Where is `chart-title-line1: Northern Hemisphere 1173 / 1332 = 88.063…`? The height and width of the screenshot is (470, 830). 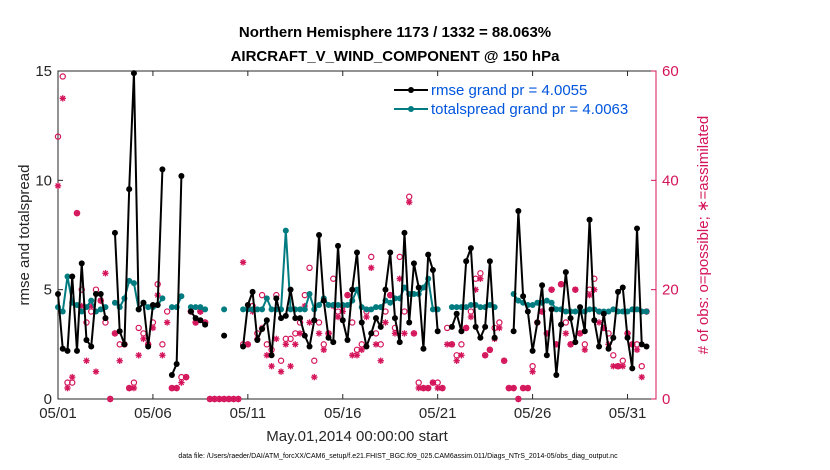
chart-title-line1: Northern Hemisphere 1173 / 1332 = 88.063… is located at coordinates (395, 32).